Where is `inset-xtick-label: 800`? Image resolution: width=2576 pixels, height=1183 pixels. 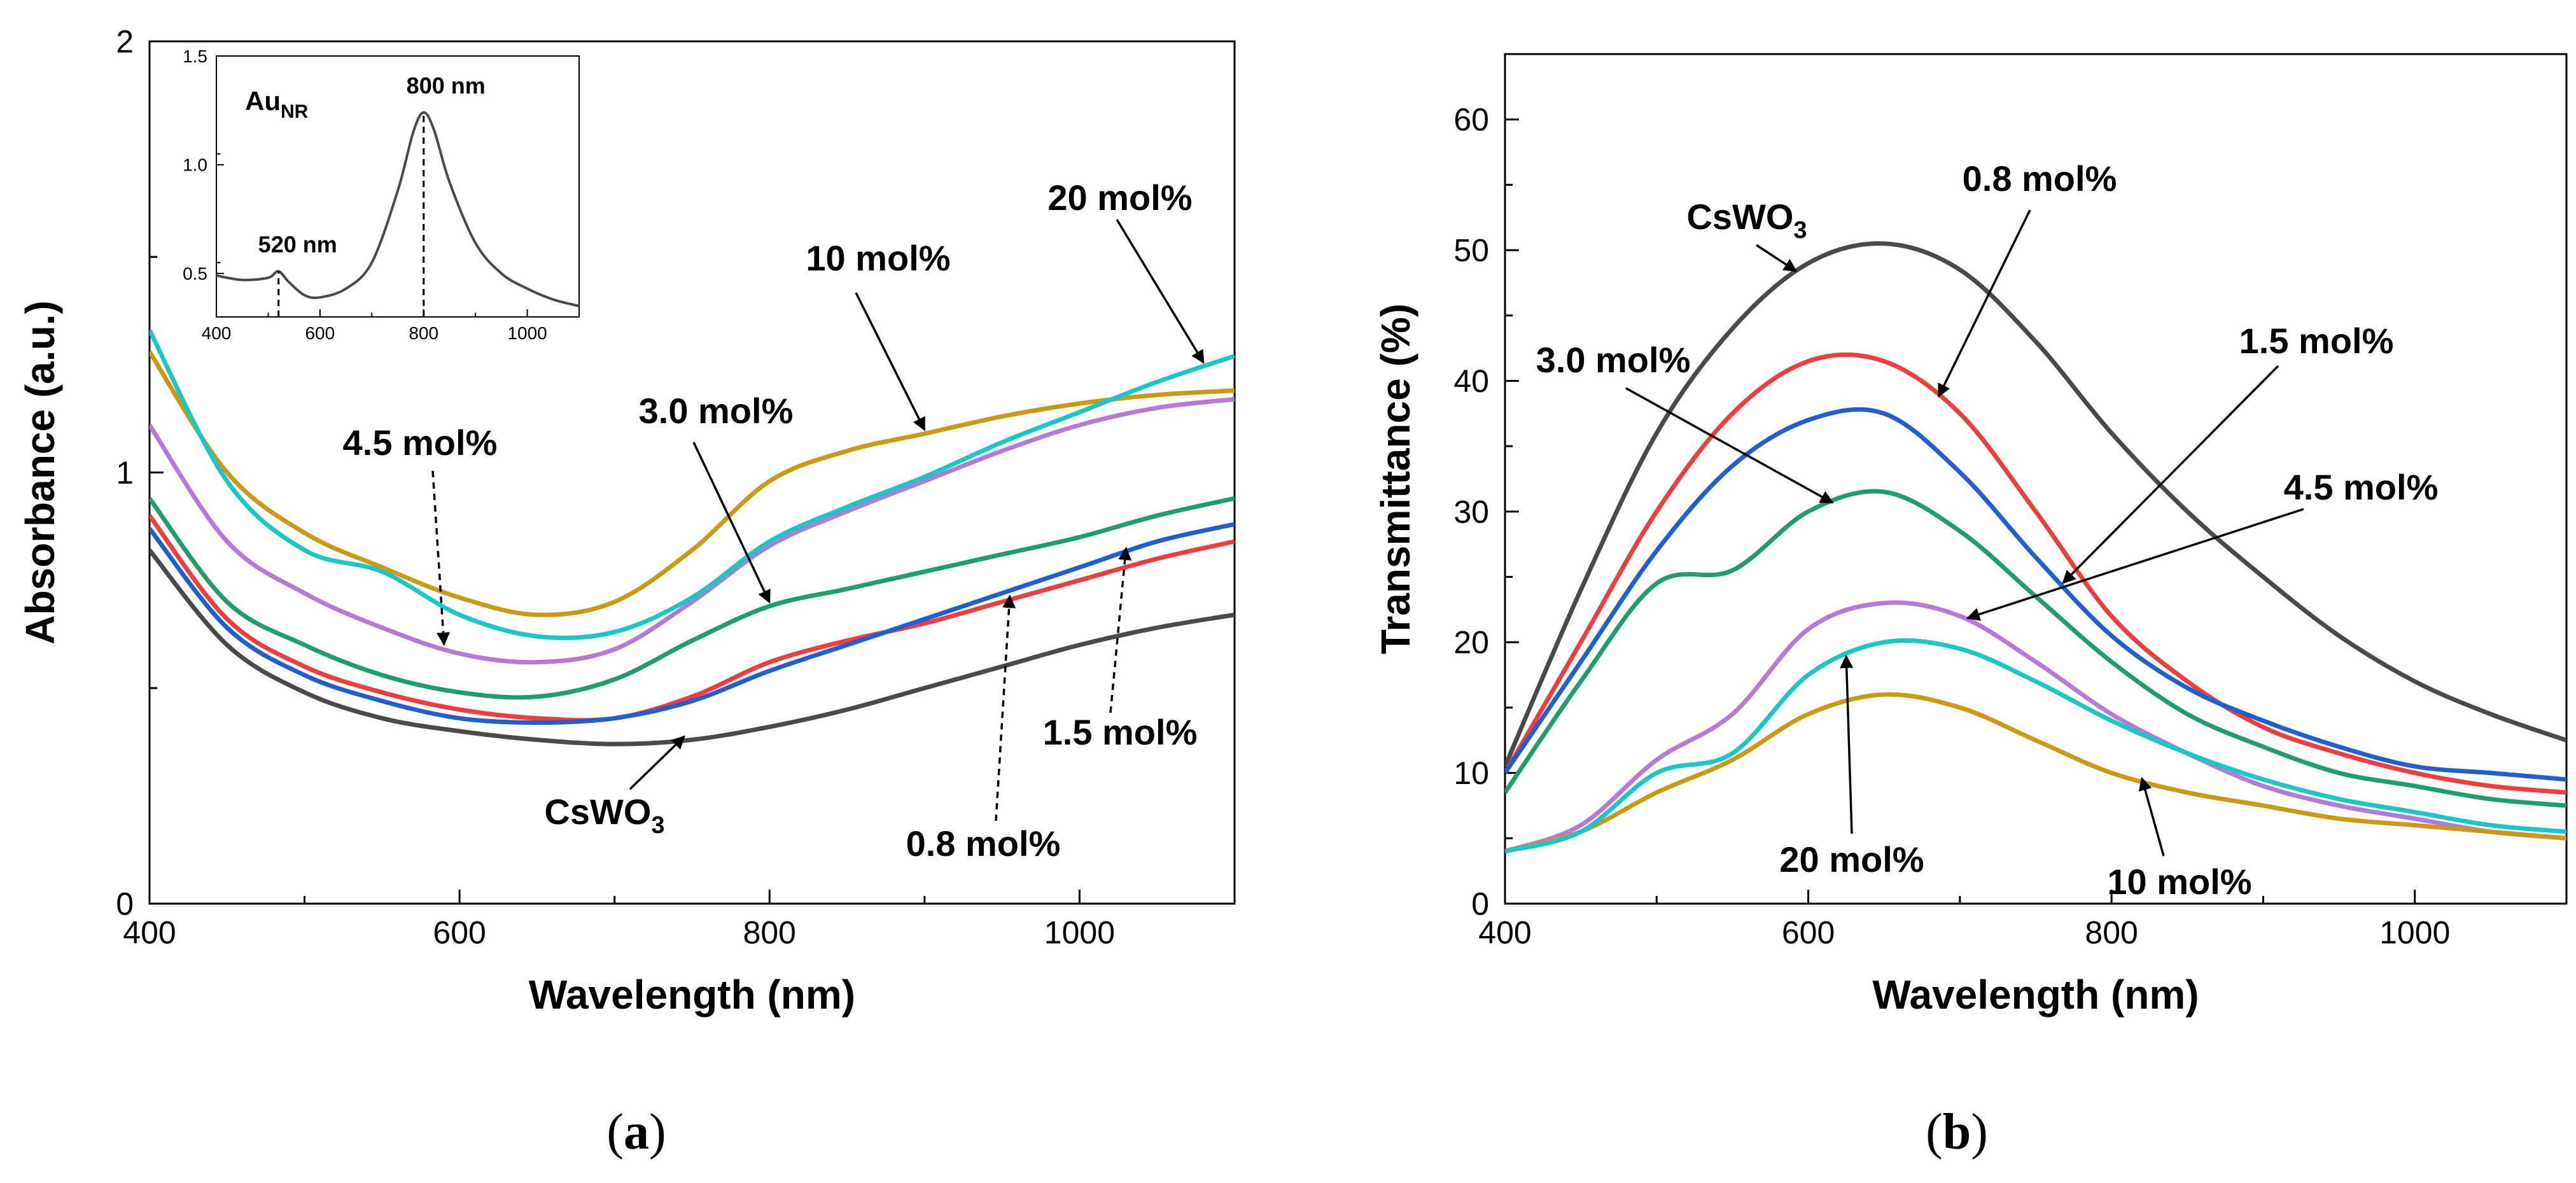
inset-xtick-label: 800 is located at coordinates (423, 333).